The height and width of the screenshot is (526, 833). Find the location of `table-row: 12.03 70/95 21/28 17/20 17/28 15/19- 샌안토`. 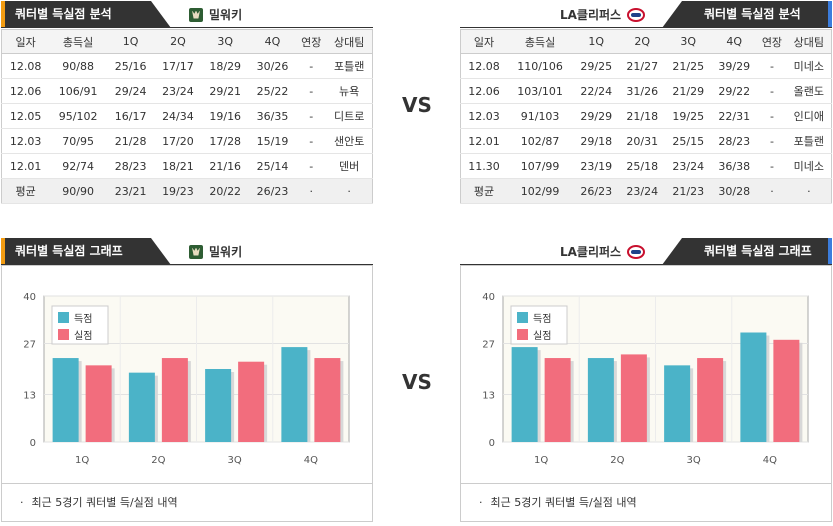

table-row: 12.03 70/95 21/28 17/20 17/28 15/19- 샌안토 is located at coordinates (187, 141).